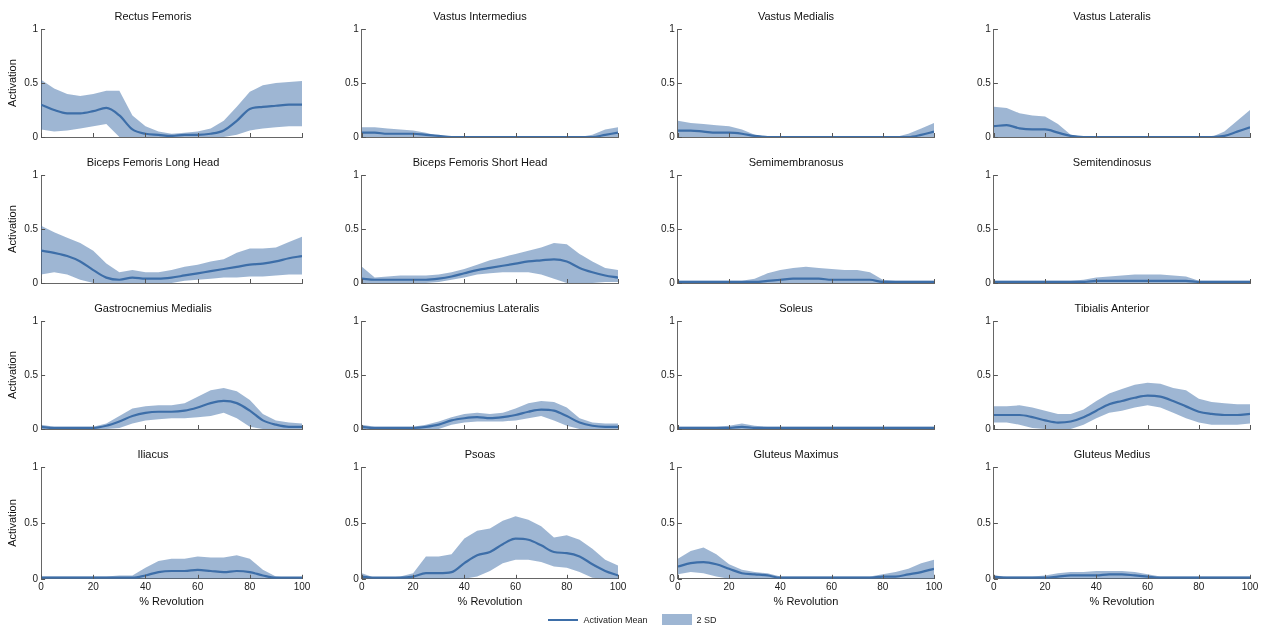 Image resolution: width=1265 pixels, height=633 pixels. What do you see at coordinates (796, 307) in the screenshot?
I see `chart-title: Soleus` at bounding box center [796, 307].